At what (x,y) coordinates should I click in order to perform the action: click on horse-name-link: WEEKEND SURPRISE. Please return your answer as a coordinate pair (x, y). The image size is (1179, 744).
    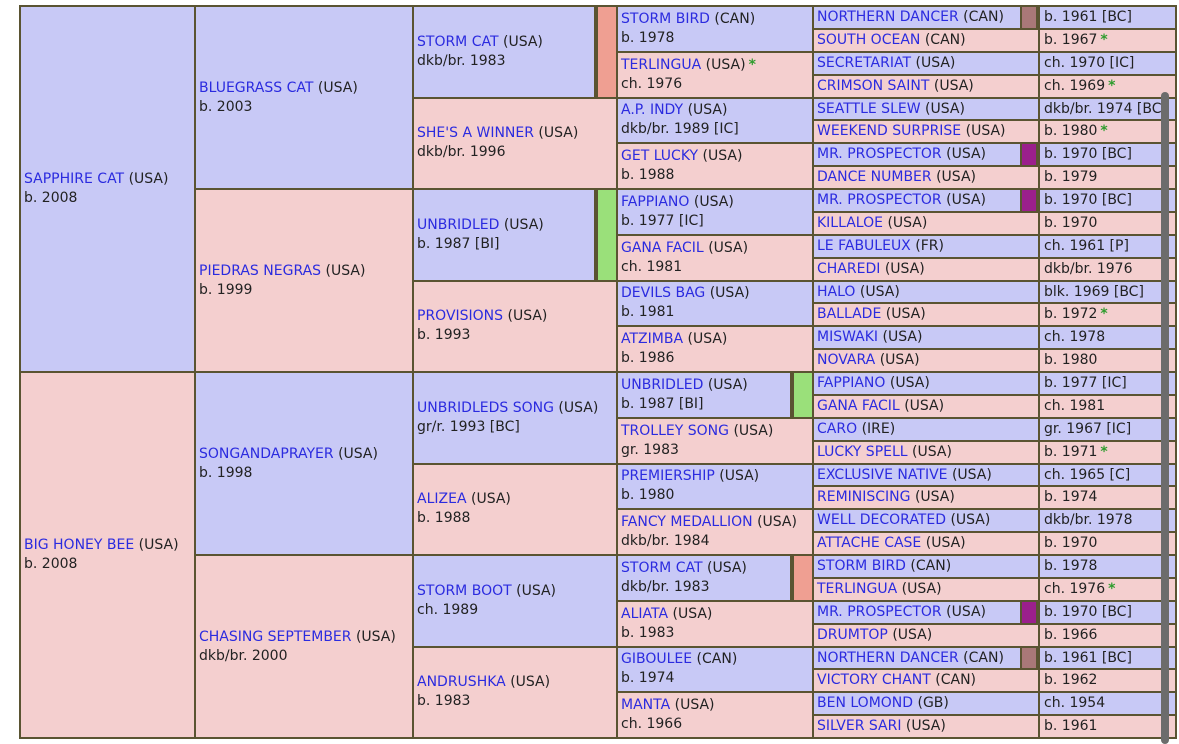
    Looking at the image, I should click on (889, 131).